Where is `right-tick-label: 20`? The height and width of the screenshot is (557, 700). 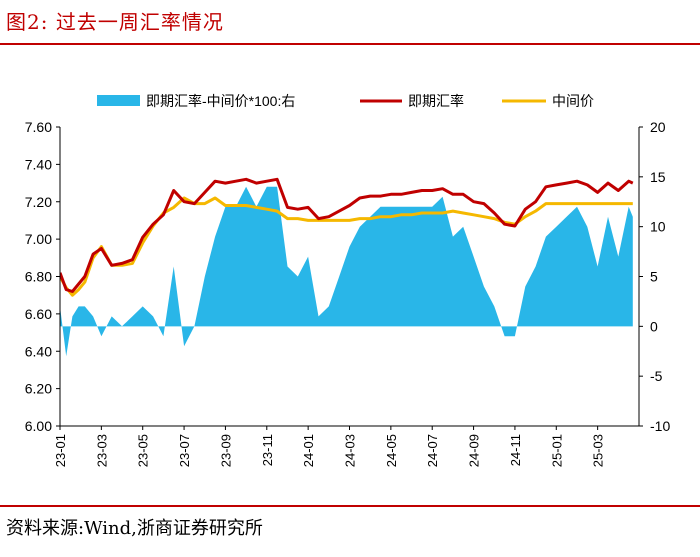
right-tick-label: 20 is located at coordinates (658, 127).